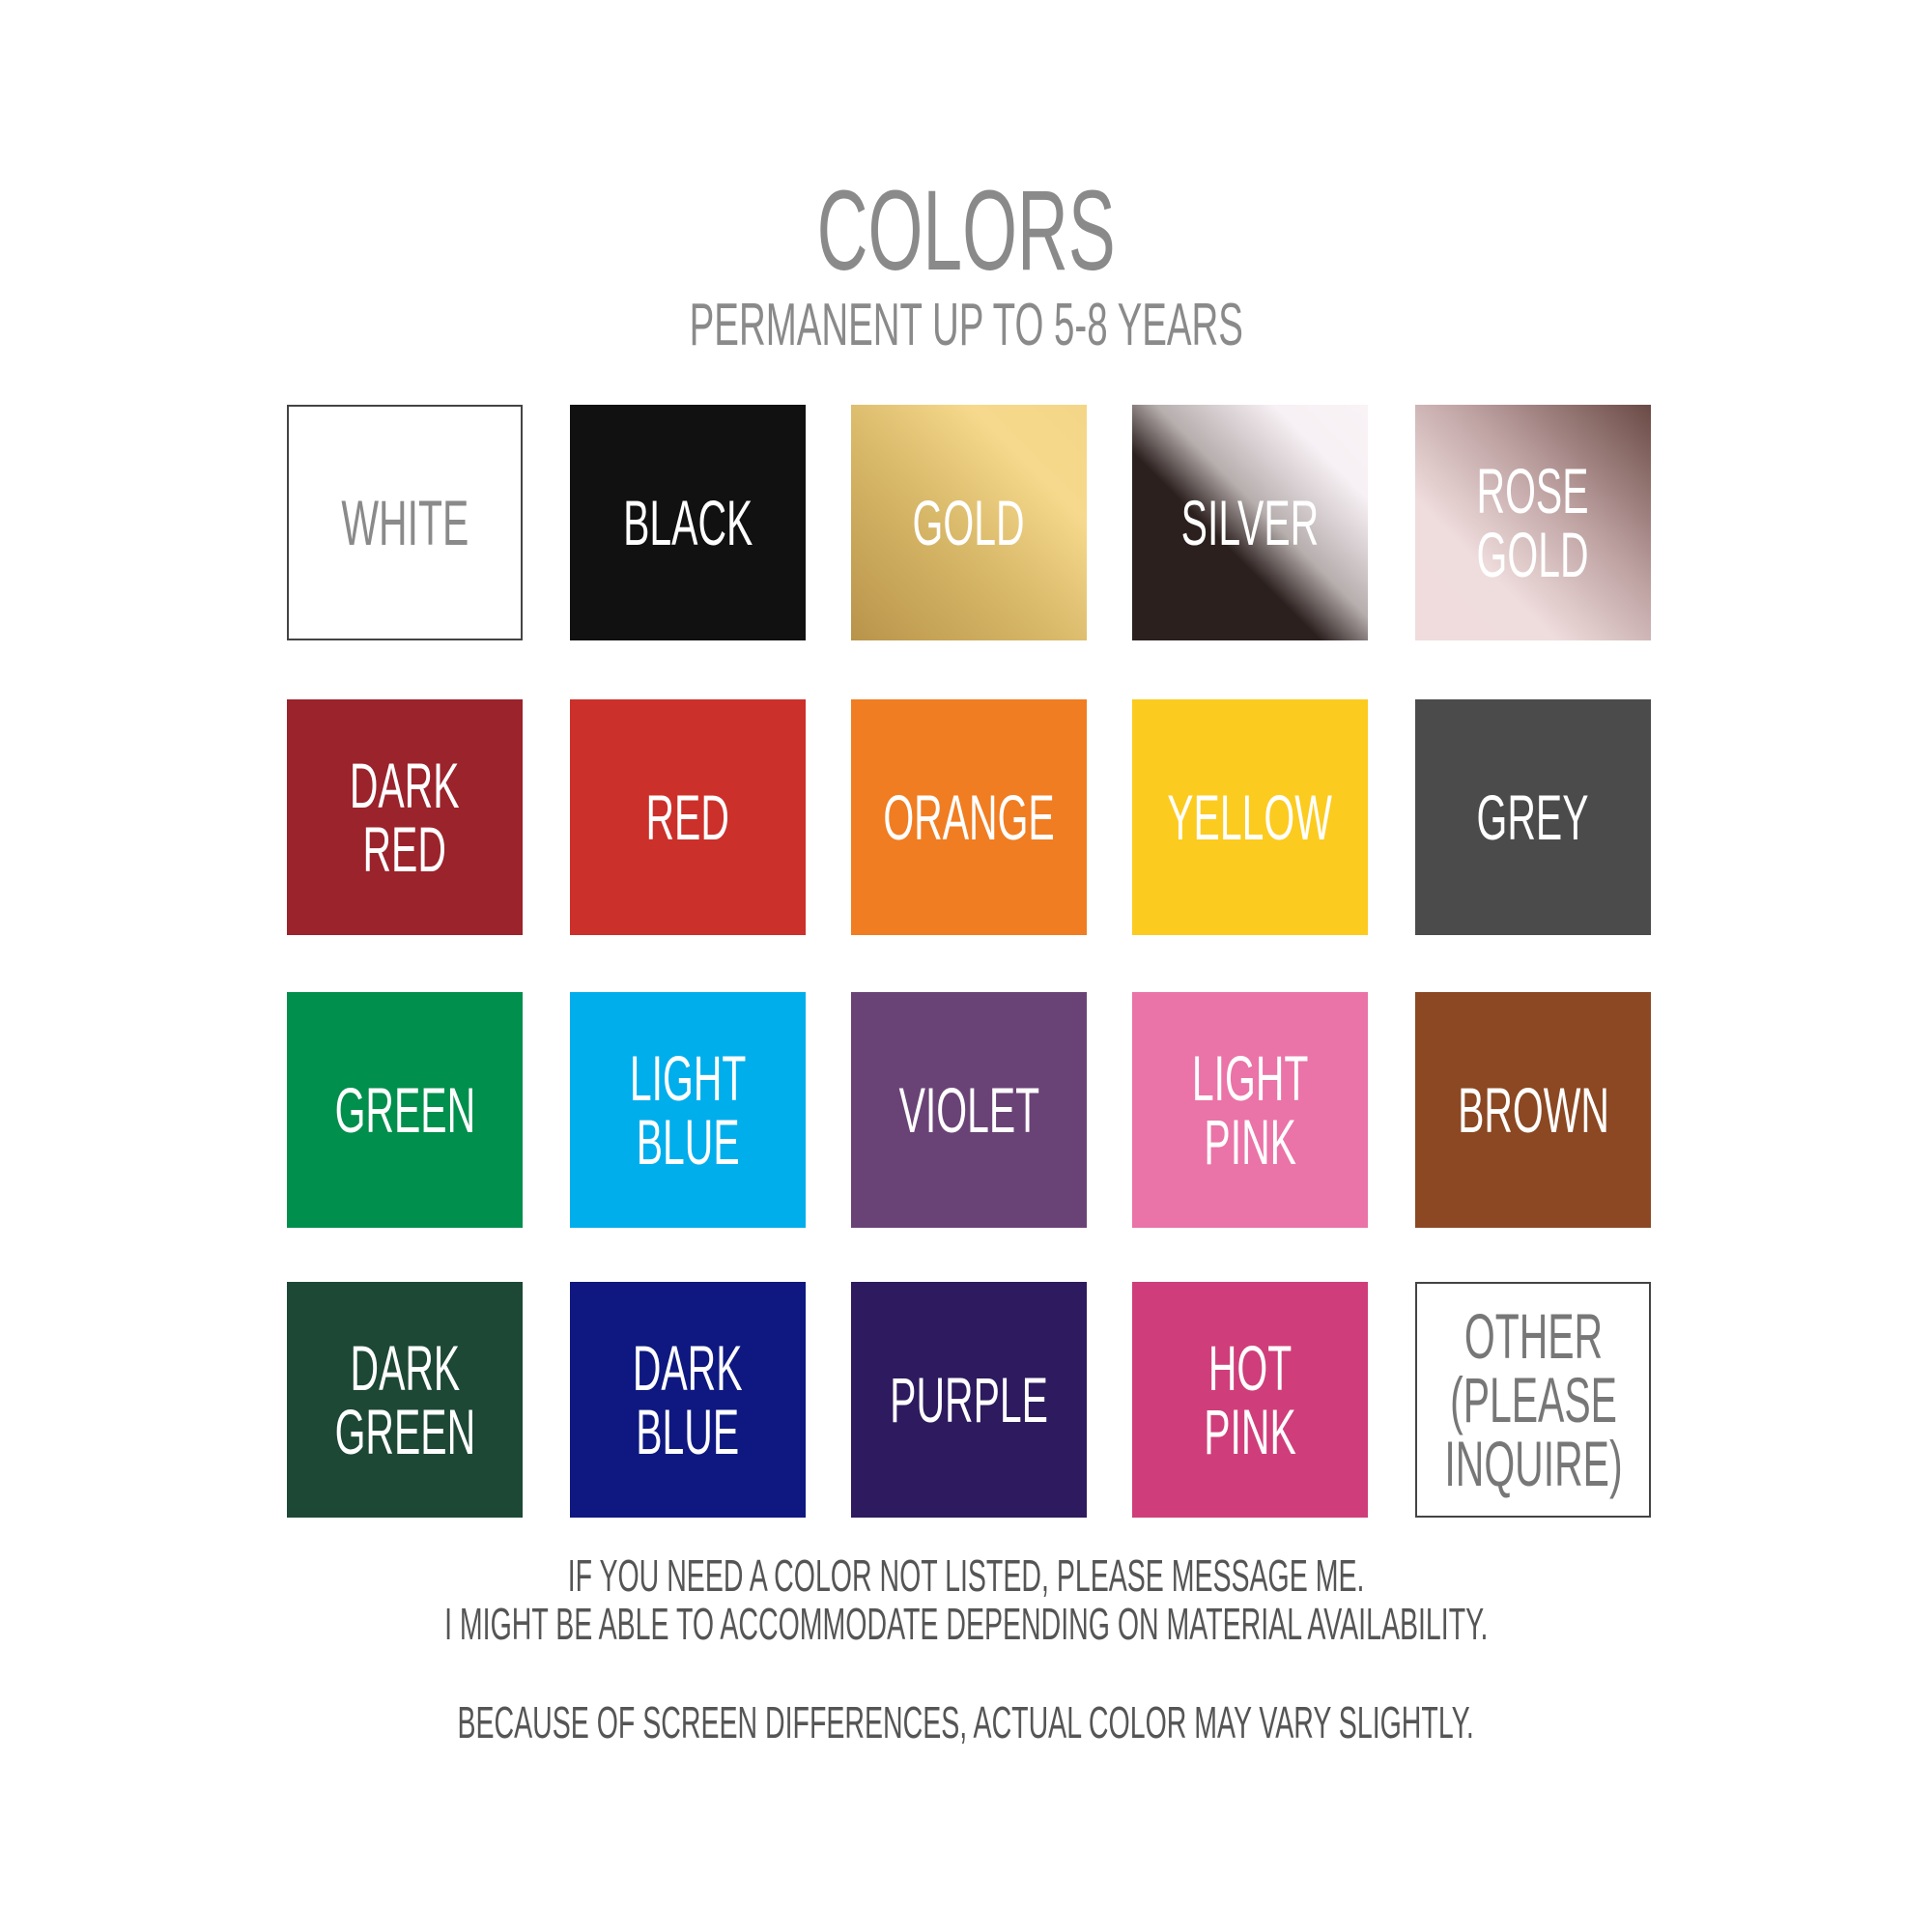 The height and width of the screenshot is (1932, 1932). I want to click on swatch-label: HOT PINK, so click(1250, 1399).